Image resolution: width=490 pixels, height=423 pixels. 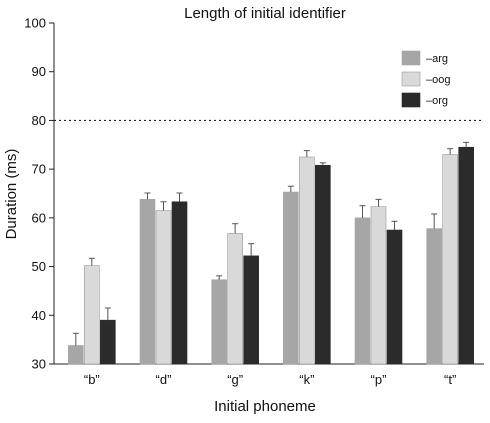 I want to click on chart-title: Length of initial identifier, so click(x=265, y=13).